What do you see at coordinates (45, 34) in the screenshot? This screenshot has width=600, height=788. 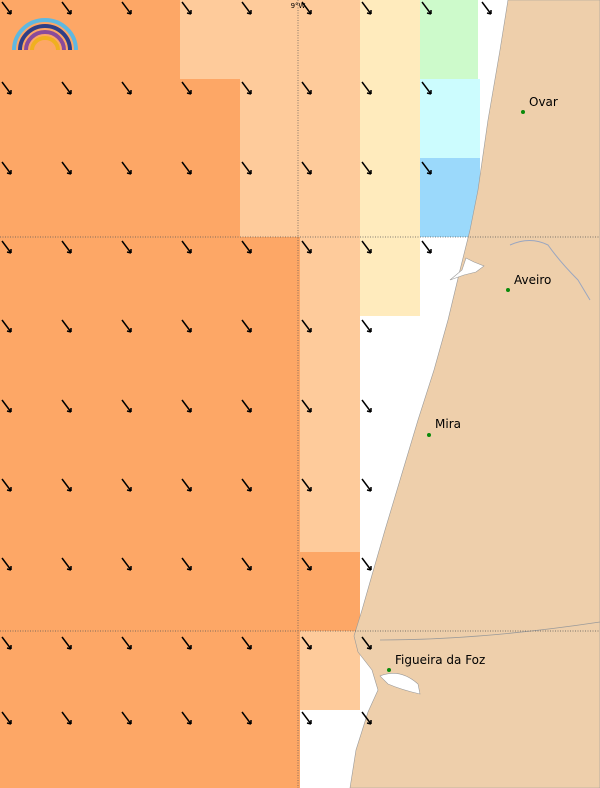 I see `logo` at bounding box center [45, 34].